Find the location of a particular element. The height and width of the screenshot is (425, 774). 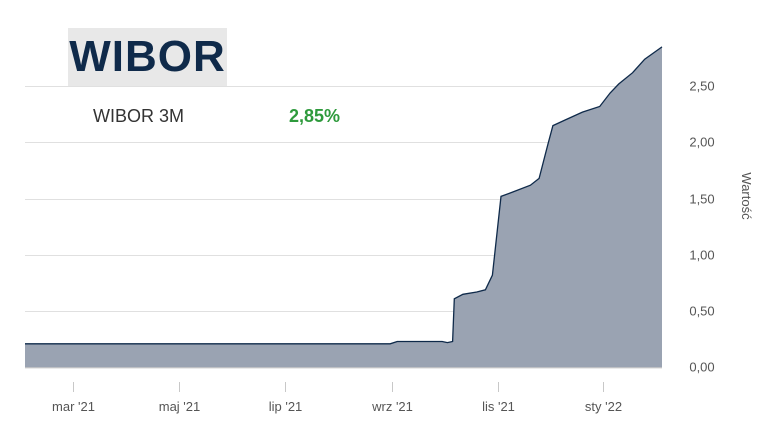

x-tick-label: lis '21 is located at coordinates (498, 406).